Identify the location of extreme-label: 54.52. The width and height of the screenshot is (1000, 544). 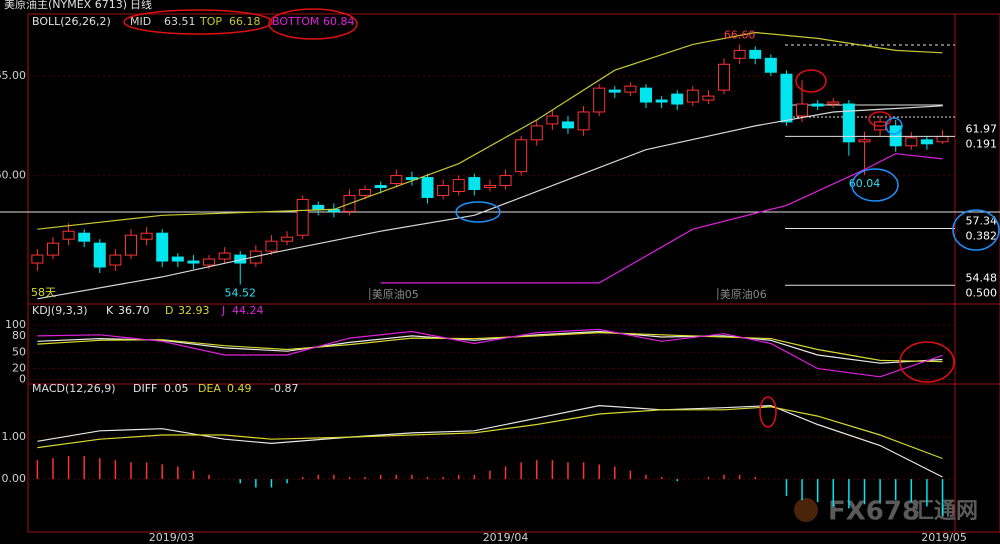
(240, 292).